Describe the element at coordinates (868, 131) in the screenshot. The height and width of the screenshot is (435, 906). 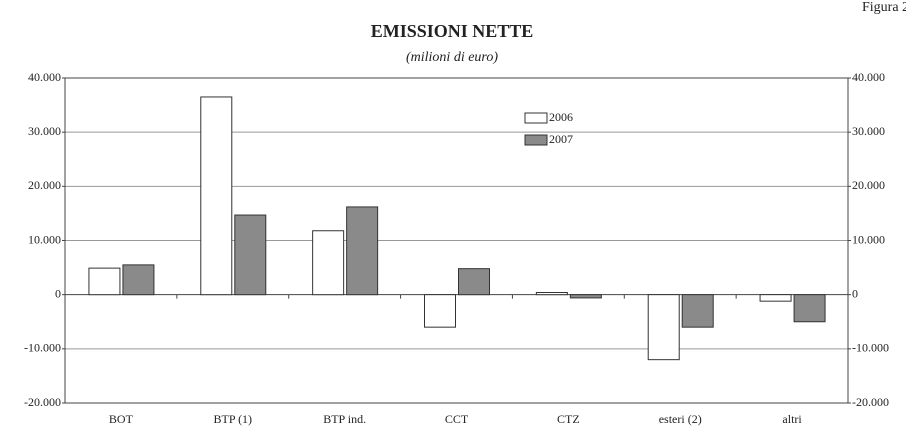
I see `y2-tick-label: 30.000` at that location.